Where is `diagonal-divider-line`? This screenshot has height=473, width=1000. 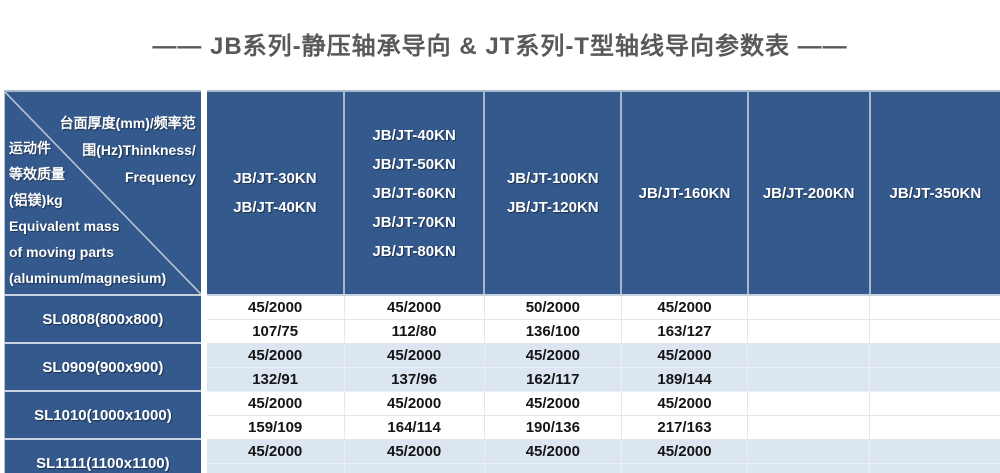 diagonal-divider-line is located at coordinates (103, 193).